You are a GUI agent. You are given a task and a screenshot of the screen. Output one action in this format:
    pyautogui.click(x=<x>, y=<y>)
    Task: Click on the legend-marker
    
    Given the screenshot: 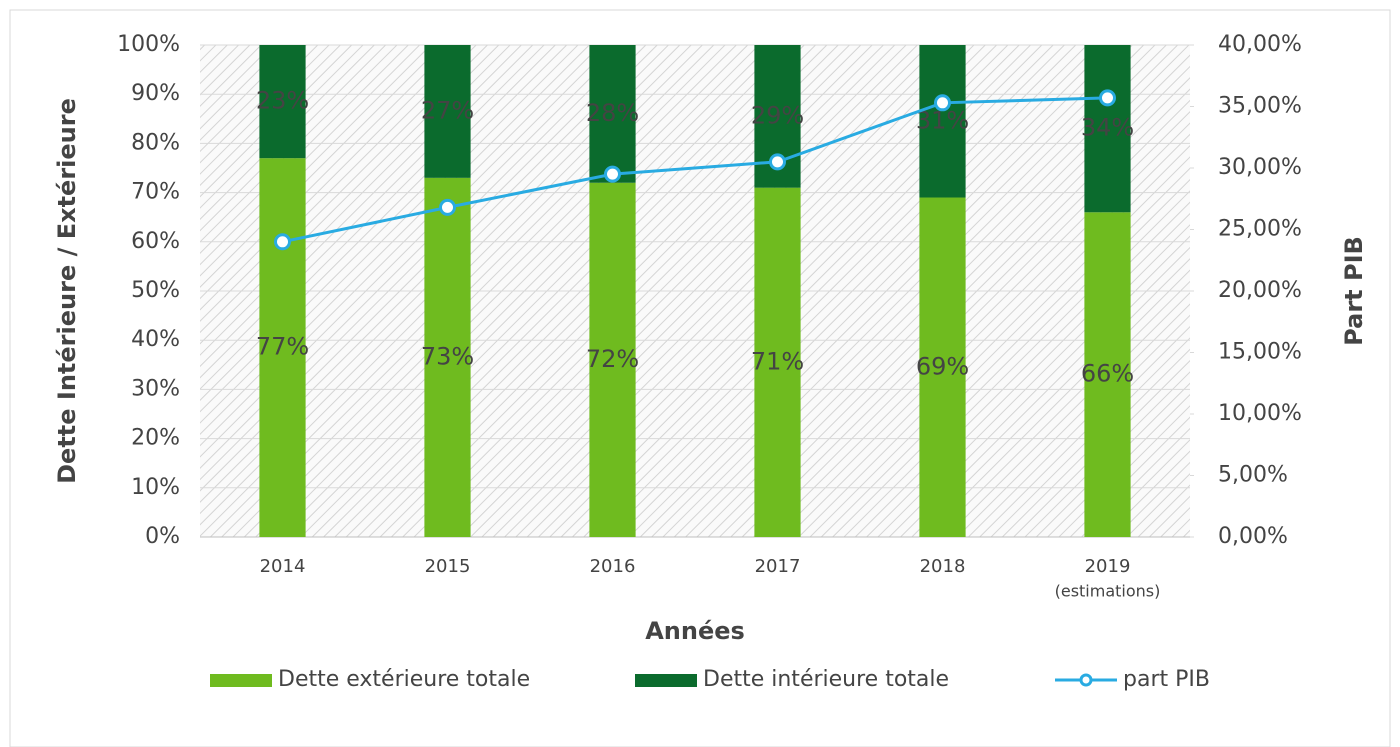 What is the action you would take?
    pyautogui.click(x=1086, y=680)
    